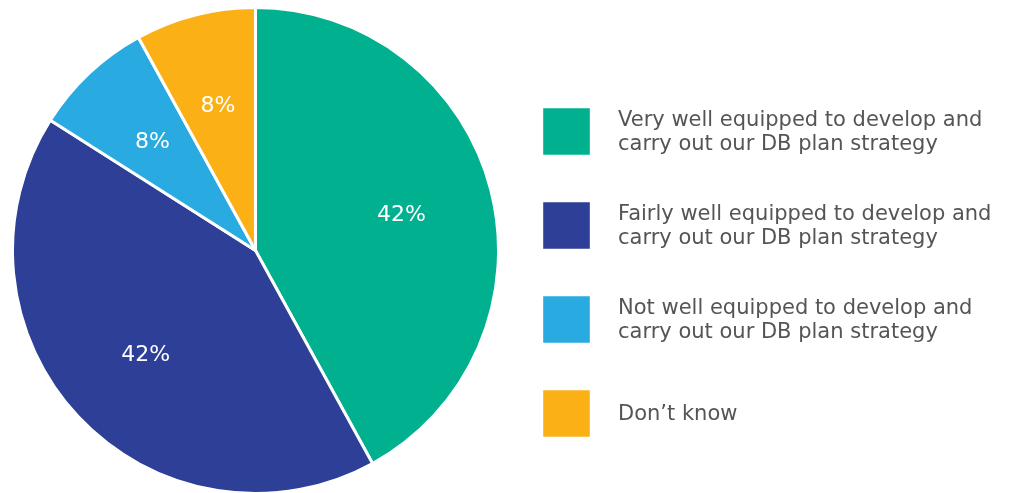 This screenshot has height=493, width=1022. I want to click on legend-label: Not well equipped to develop and carry out our DB plan strategy, so click(795, 319).